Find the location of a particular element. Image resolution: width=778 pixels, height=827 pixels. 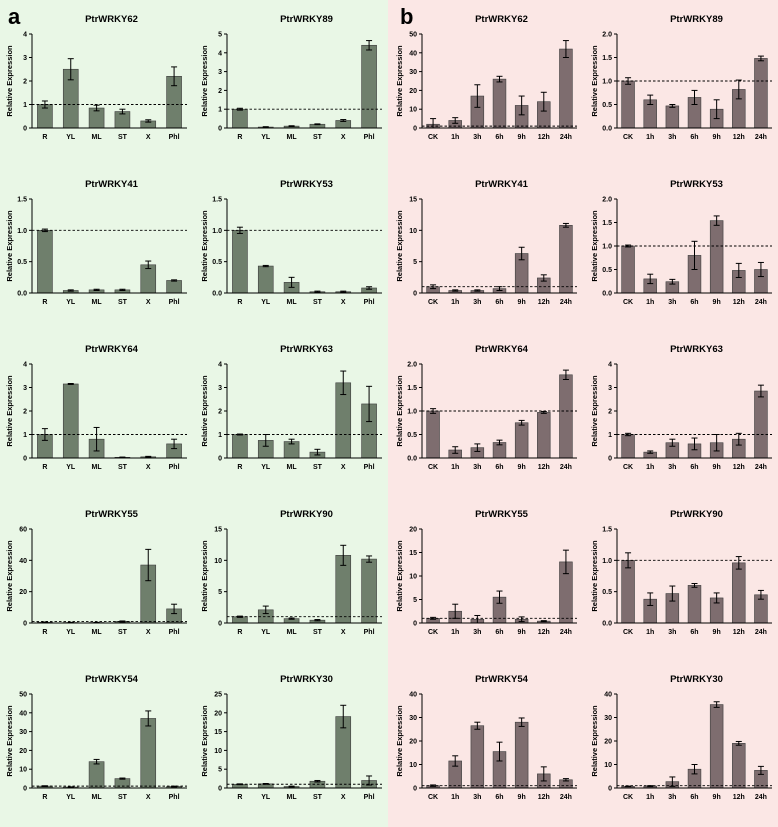

bar-12h is located at coordinates (739, 593).